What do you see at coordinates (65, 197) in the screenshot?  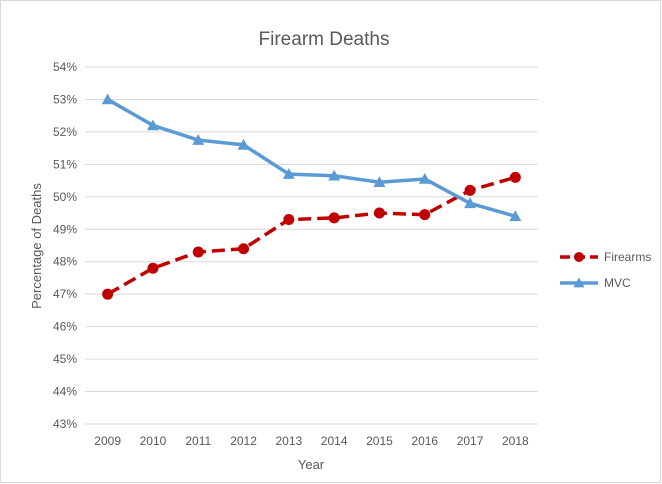 I see `y-tick-label: 50%` at bounding box center [65, 197].